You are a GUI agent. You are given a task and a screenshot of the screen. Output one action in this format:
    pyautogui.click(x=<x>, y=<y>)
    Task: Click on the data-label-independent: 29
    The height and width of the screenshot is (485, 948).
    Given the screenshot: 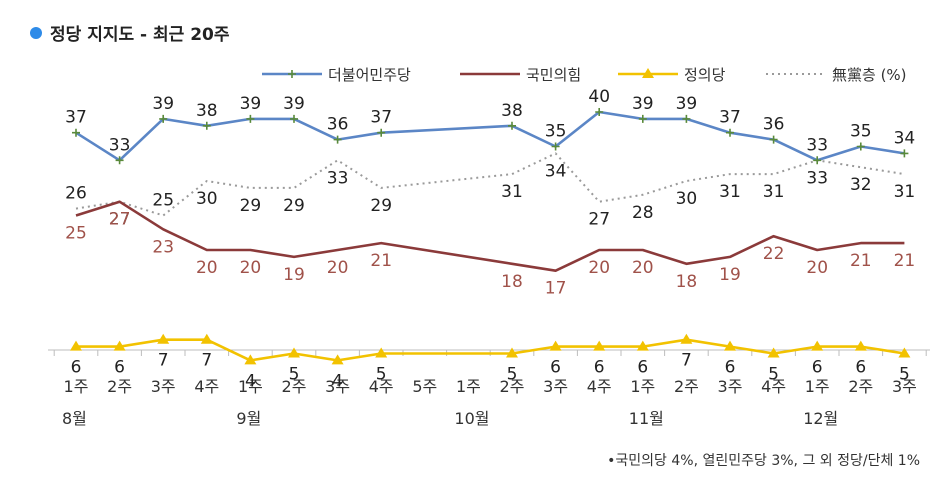 What is the action you would take?
    pyautogui.click(x=251, y=206)
    